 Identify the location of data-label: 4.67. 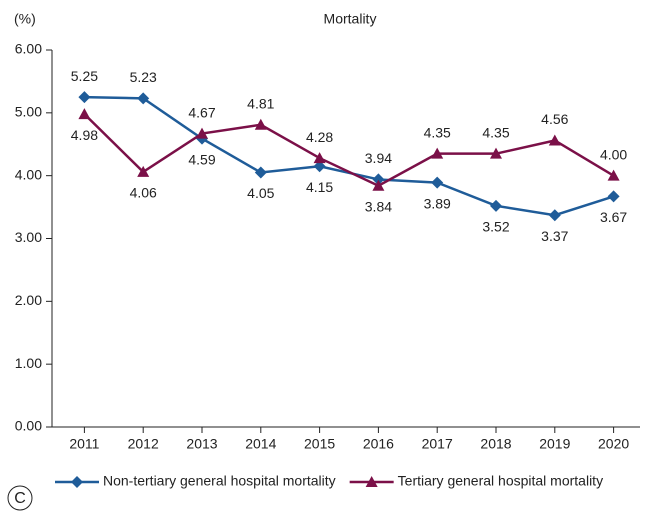
(201, 112).